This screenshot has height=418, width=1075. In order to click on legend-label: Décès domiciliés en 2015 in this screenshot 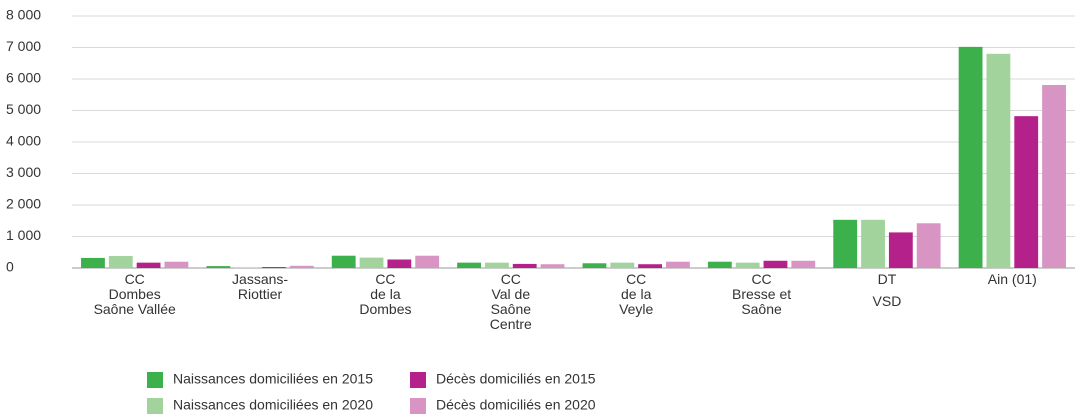, I will do `click(516, 379)`.